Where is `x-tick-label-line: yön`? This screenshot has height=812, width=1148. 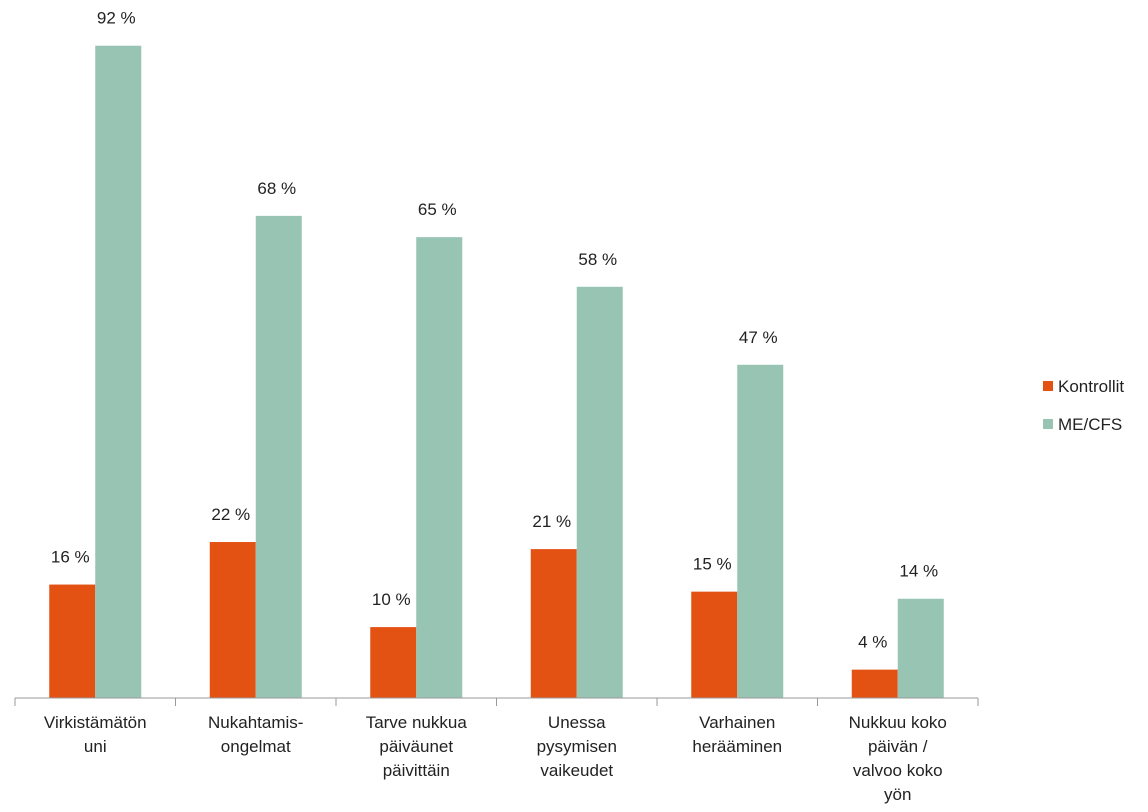
x-tick-label-line: yön is located at coordinates (897, 794).